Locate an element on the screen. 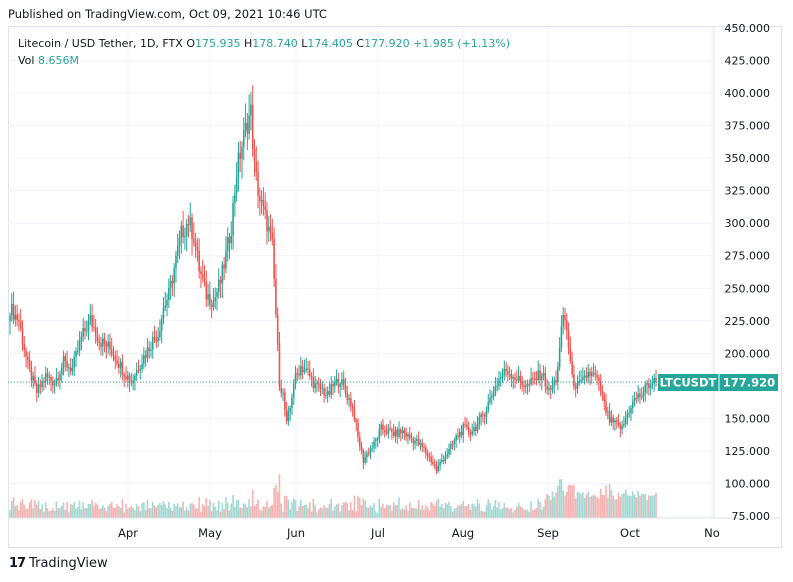  price-tick-label: 200.000 is located at coordinates (748, 353).